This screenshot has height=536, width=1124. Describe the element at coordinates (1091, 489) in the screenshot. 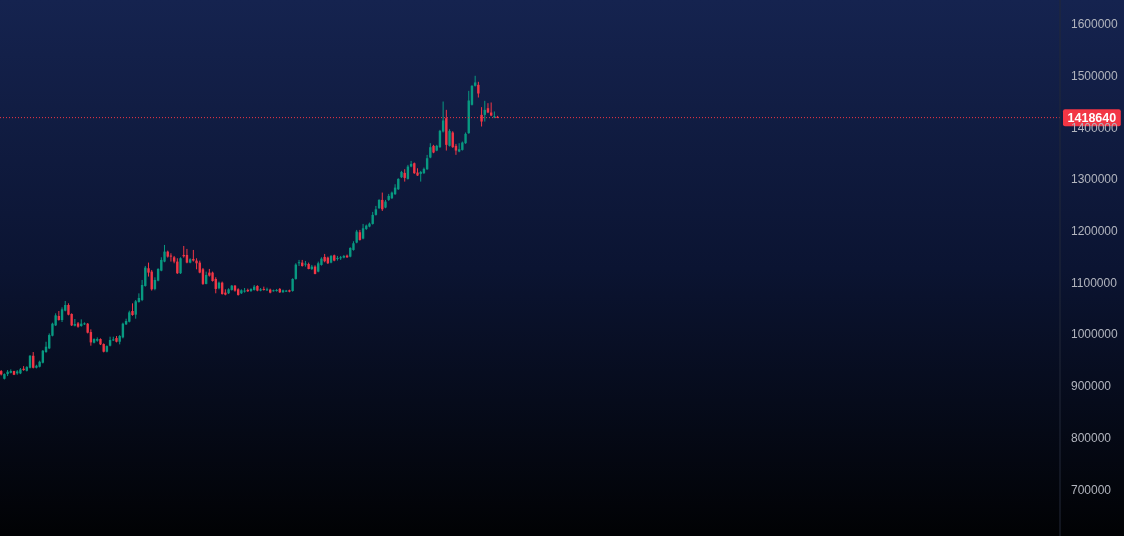

I see `y-tick-label: 700000` at that location.